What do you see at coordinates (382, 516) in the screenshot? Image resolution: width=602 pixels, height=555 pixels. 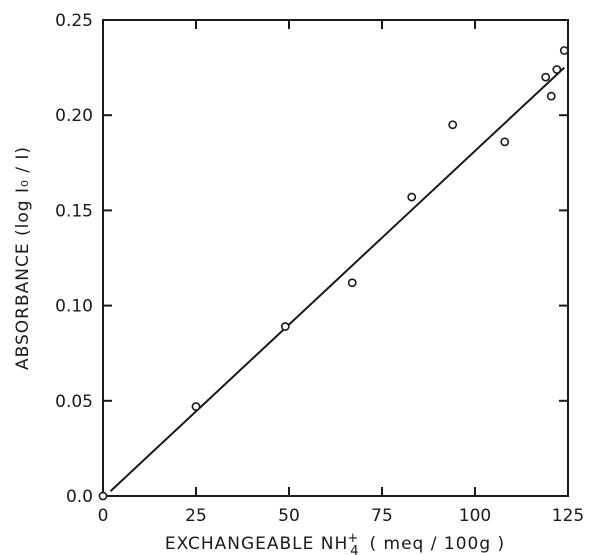 I see `x-tick-label: 75` at bounding box center [382, 516].